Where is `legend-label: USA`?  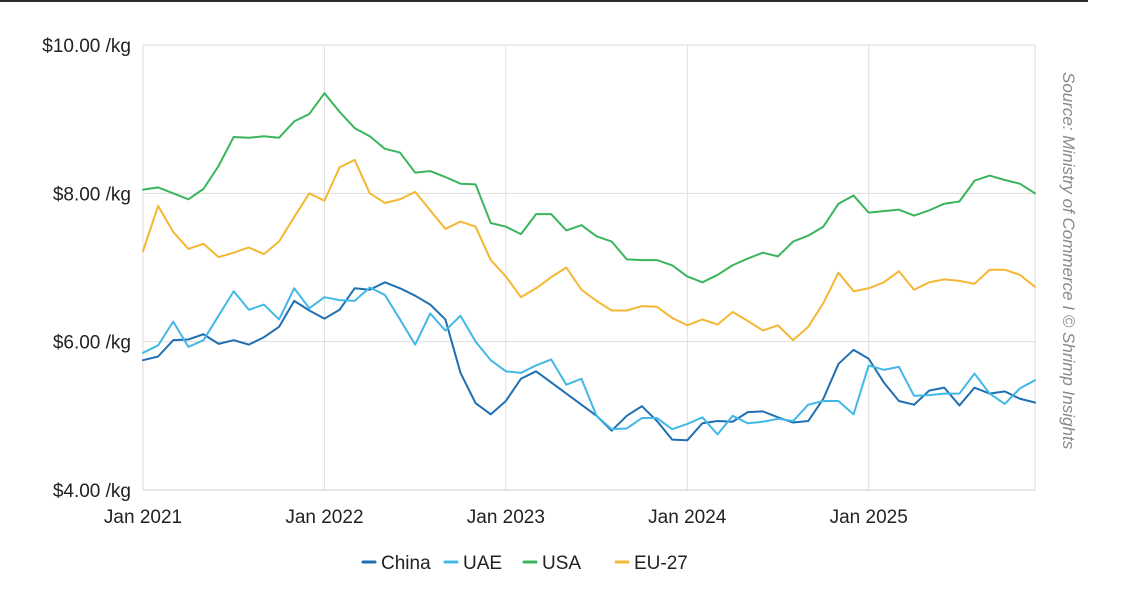 legend-label: USA is located at coordinates (561, 563).